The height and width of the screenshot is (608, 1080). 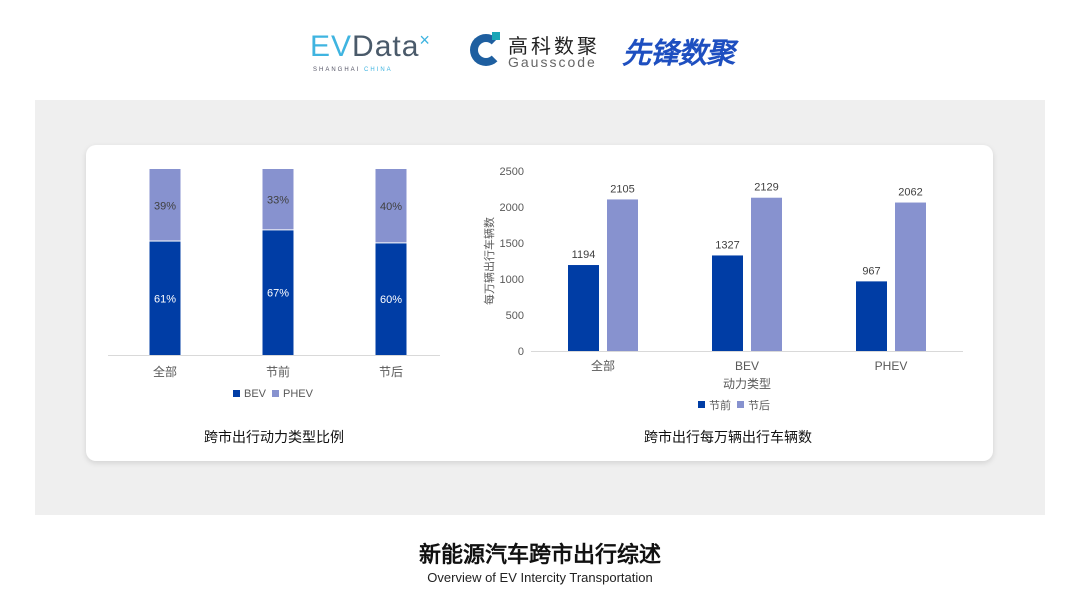 What do you see at coordinates (747, 384) in the screenshot?
I see `x-axis-title: 动力类型` at bounding box center [747, 384].